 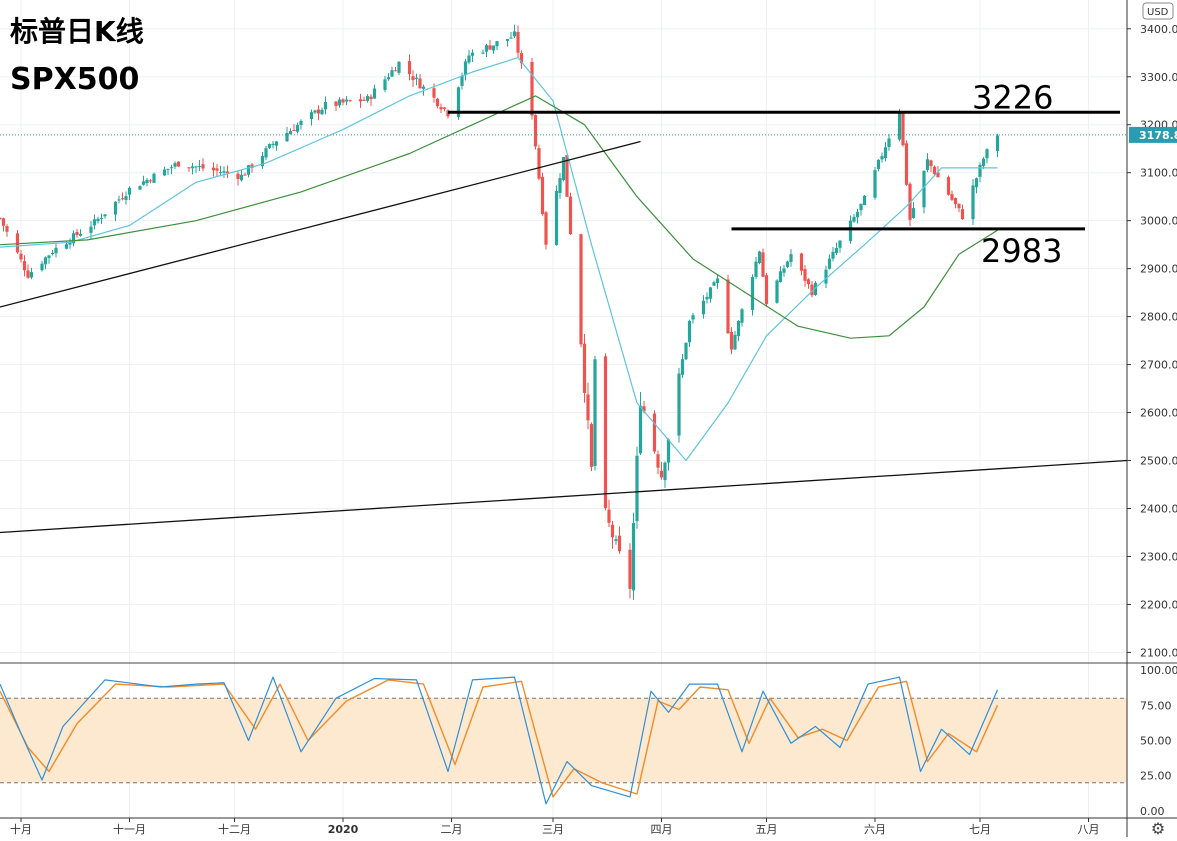 I want to click on currency-button, so click(x=1158, y=11).